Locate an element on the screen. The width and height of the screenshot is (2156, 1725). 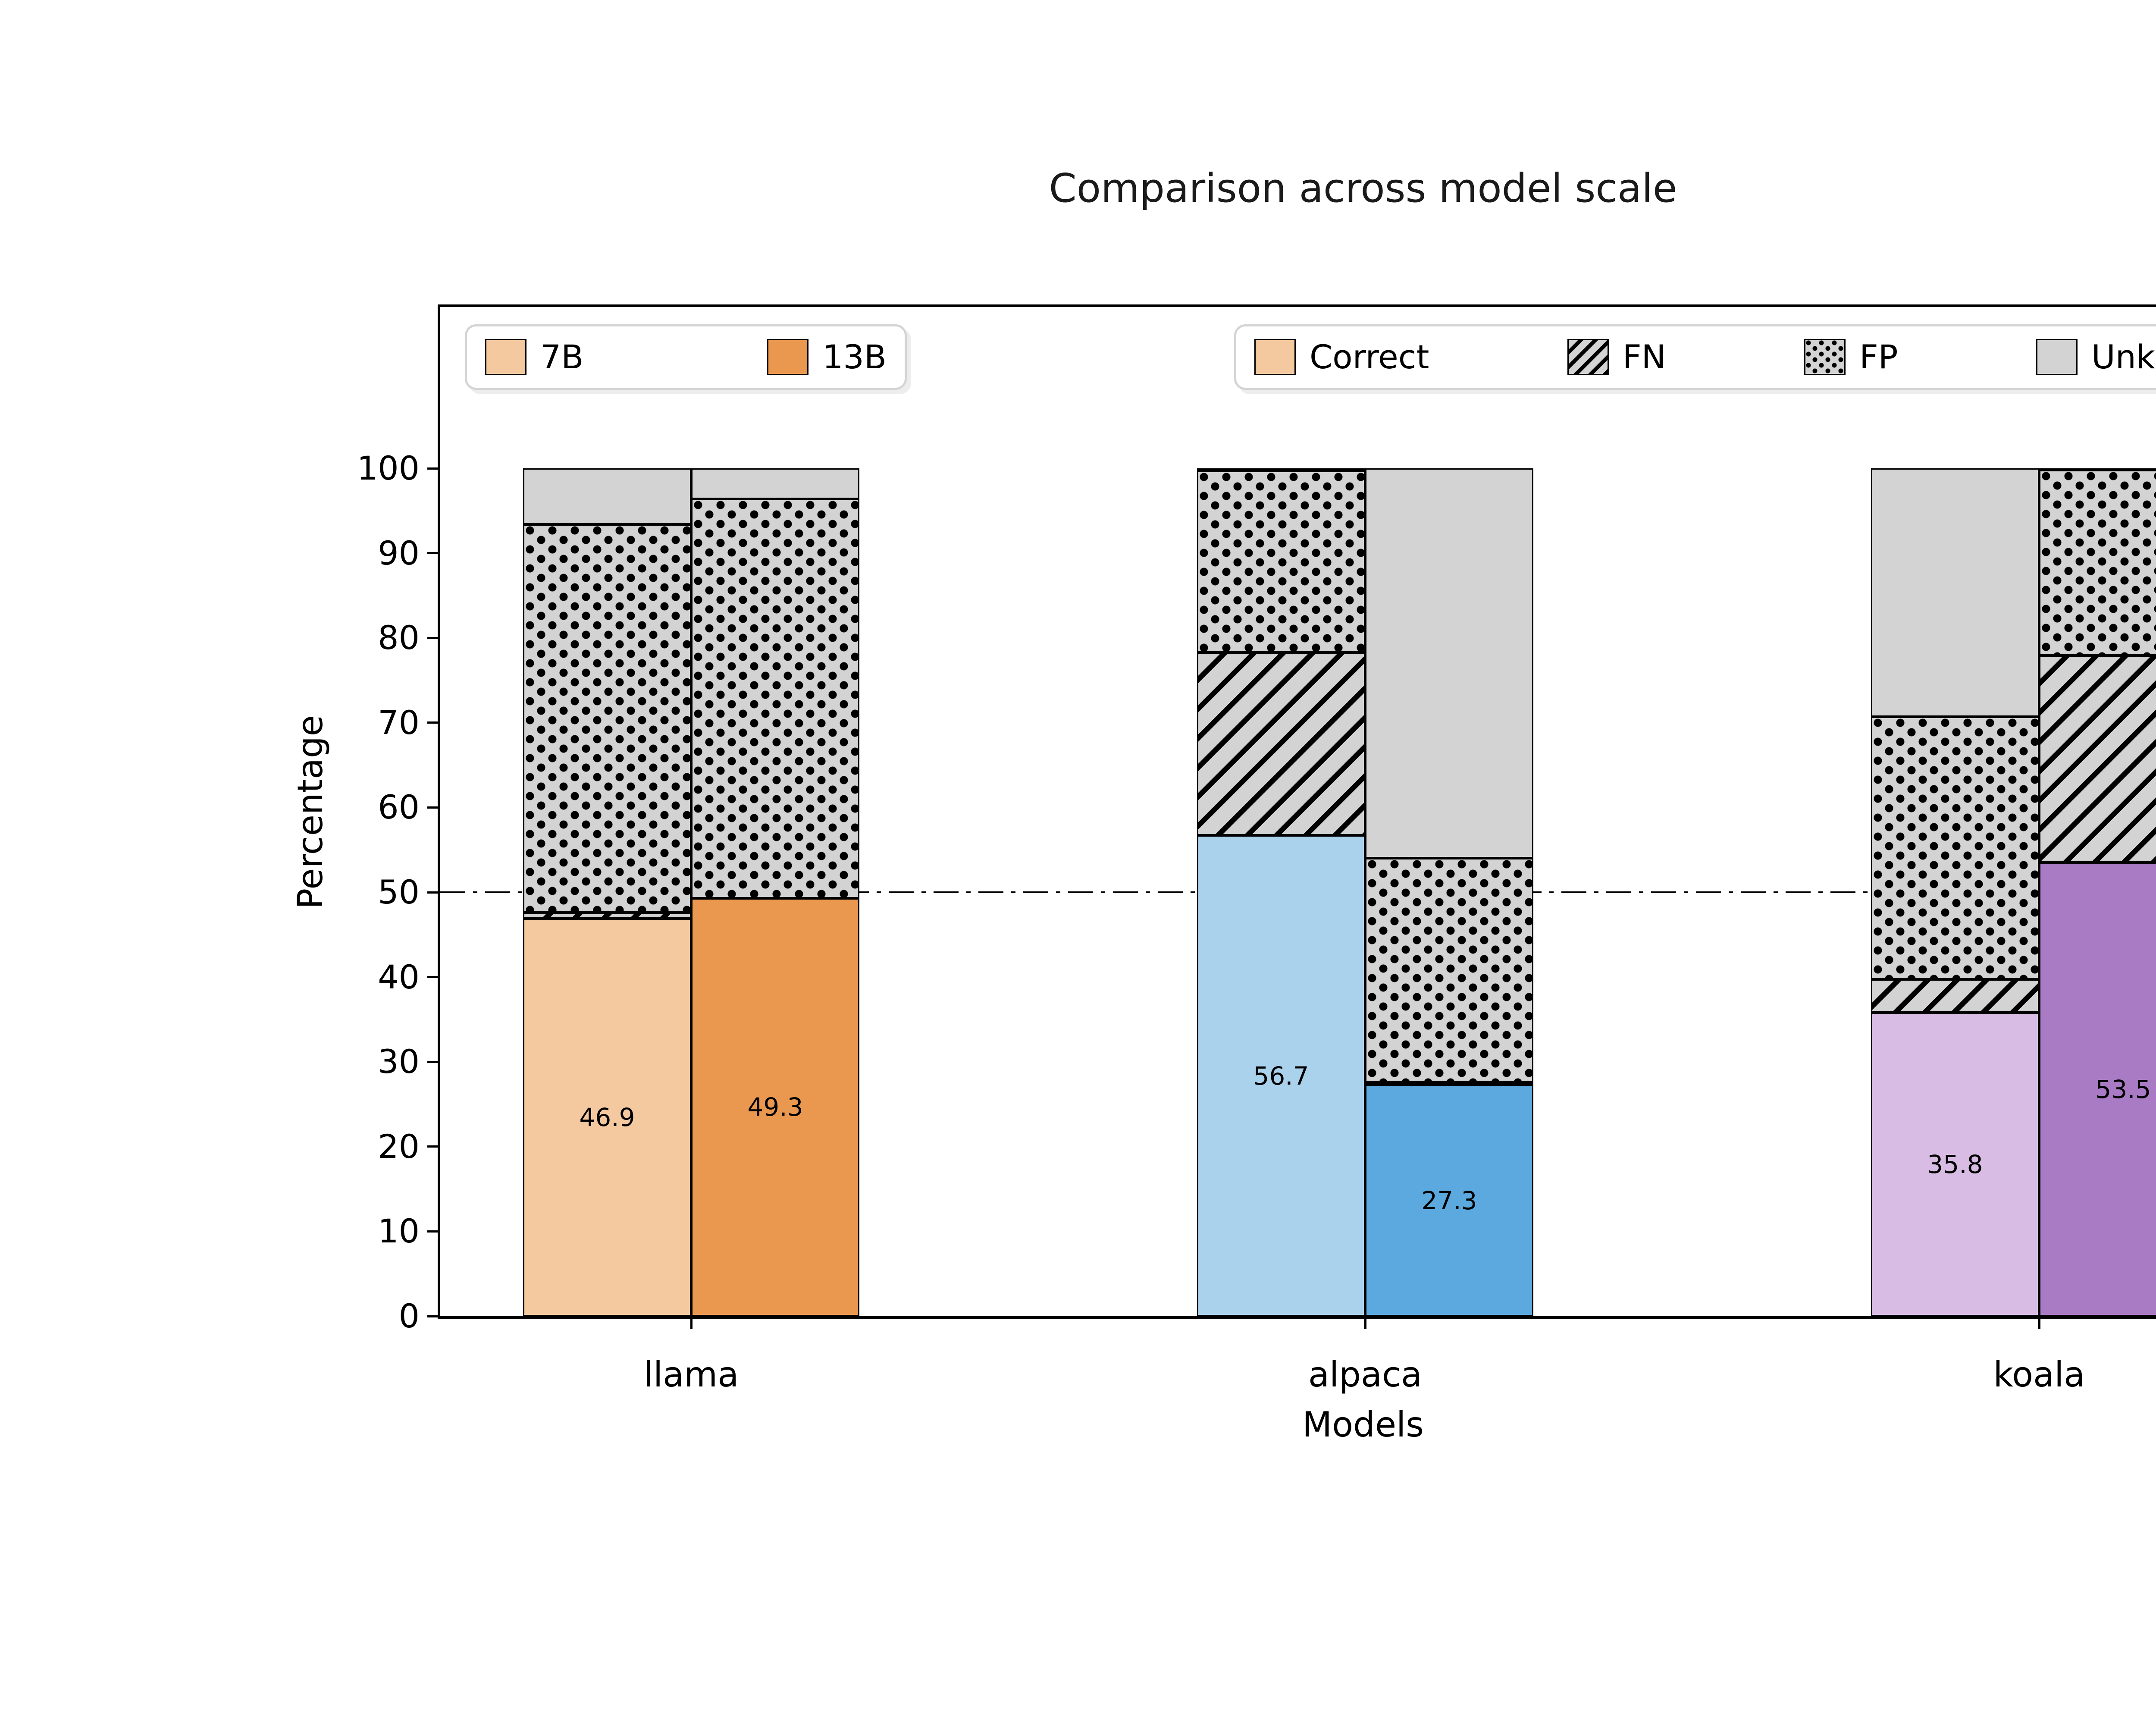
bar-value-label-alpaca-7B: 56.7 is located at coordinates (1281, 1076).